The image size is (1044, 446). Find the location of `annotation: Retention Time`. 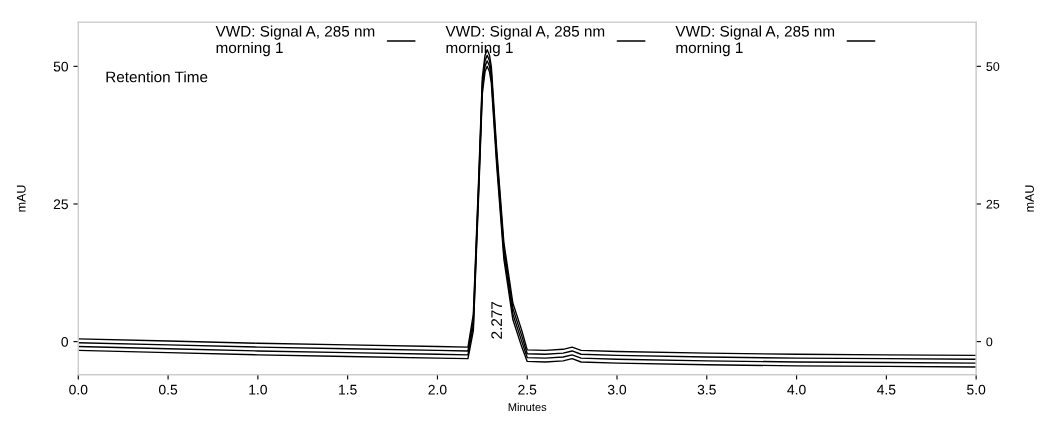

annotation: Retention Time is located at coordinates (157, 77).